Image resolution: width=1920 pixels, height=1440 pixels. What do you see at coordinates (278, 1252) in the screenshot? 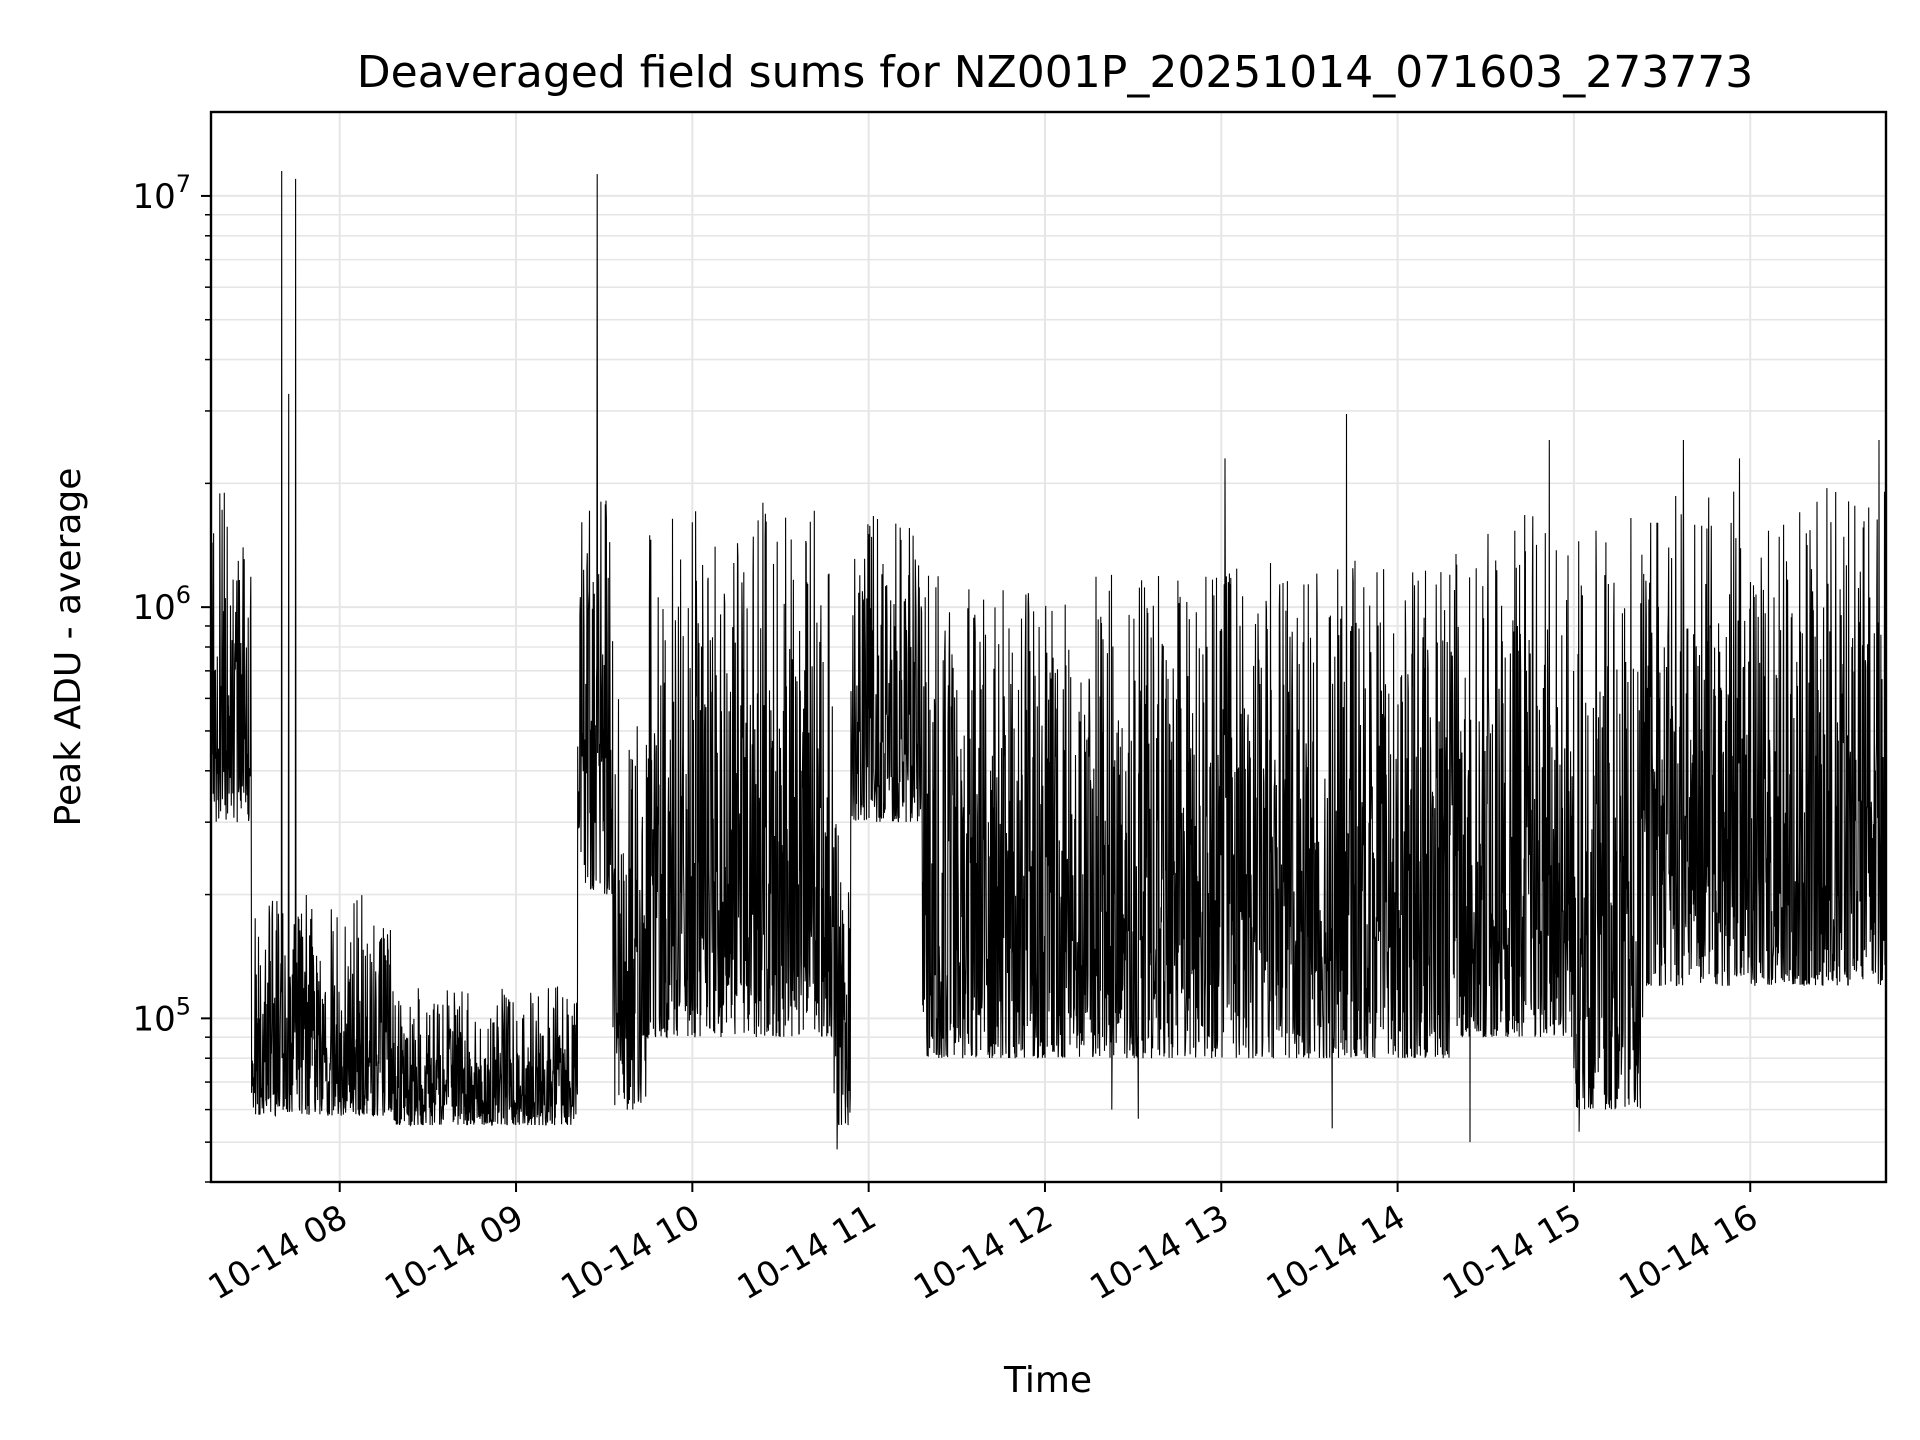
I see `x-tick-label: 10-14 08` at bounding box center [278, 1252].